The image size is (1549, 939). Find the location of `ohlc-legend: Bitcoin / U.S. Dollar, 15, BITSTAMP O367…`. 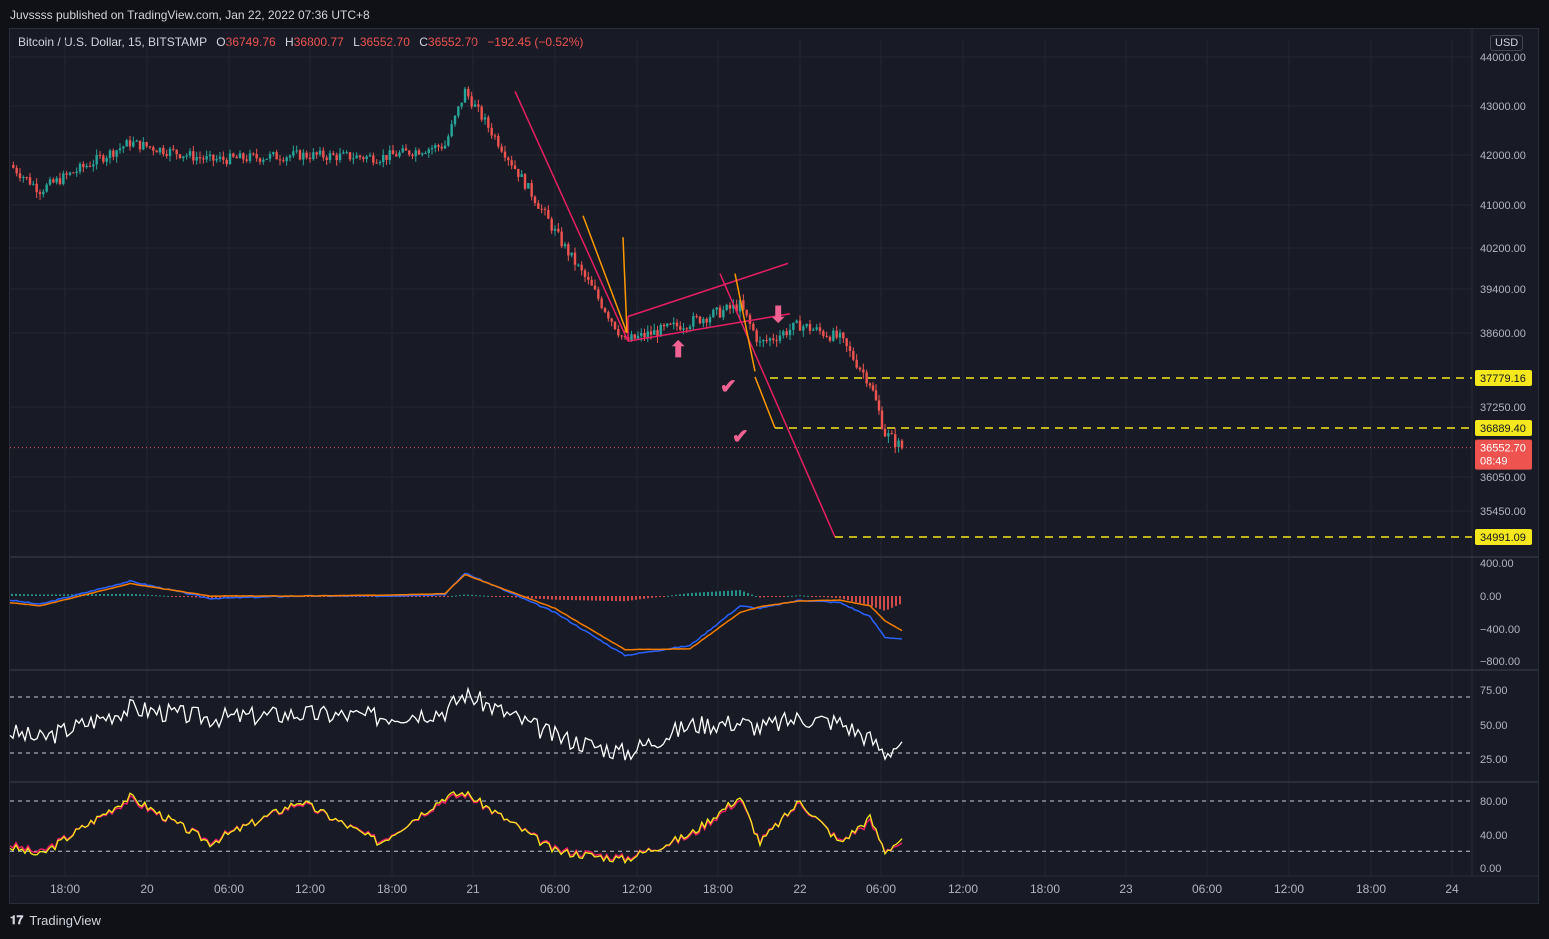

ohlc-legend: Bitcoin / U.S. Dollar, 15, BITSTAMP O367… is located at coordinates (300, 42).